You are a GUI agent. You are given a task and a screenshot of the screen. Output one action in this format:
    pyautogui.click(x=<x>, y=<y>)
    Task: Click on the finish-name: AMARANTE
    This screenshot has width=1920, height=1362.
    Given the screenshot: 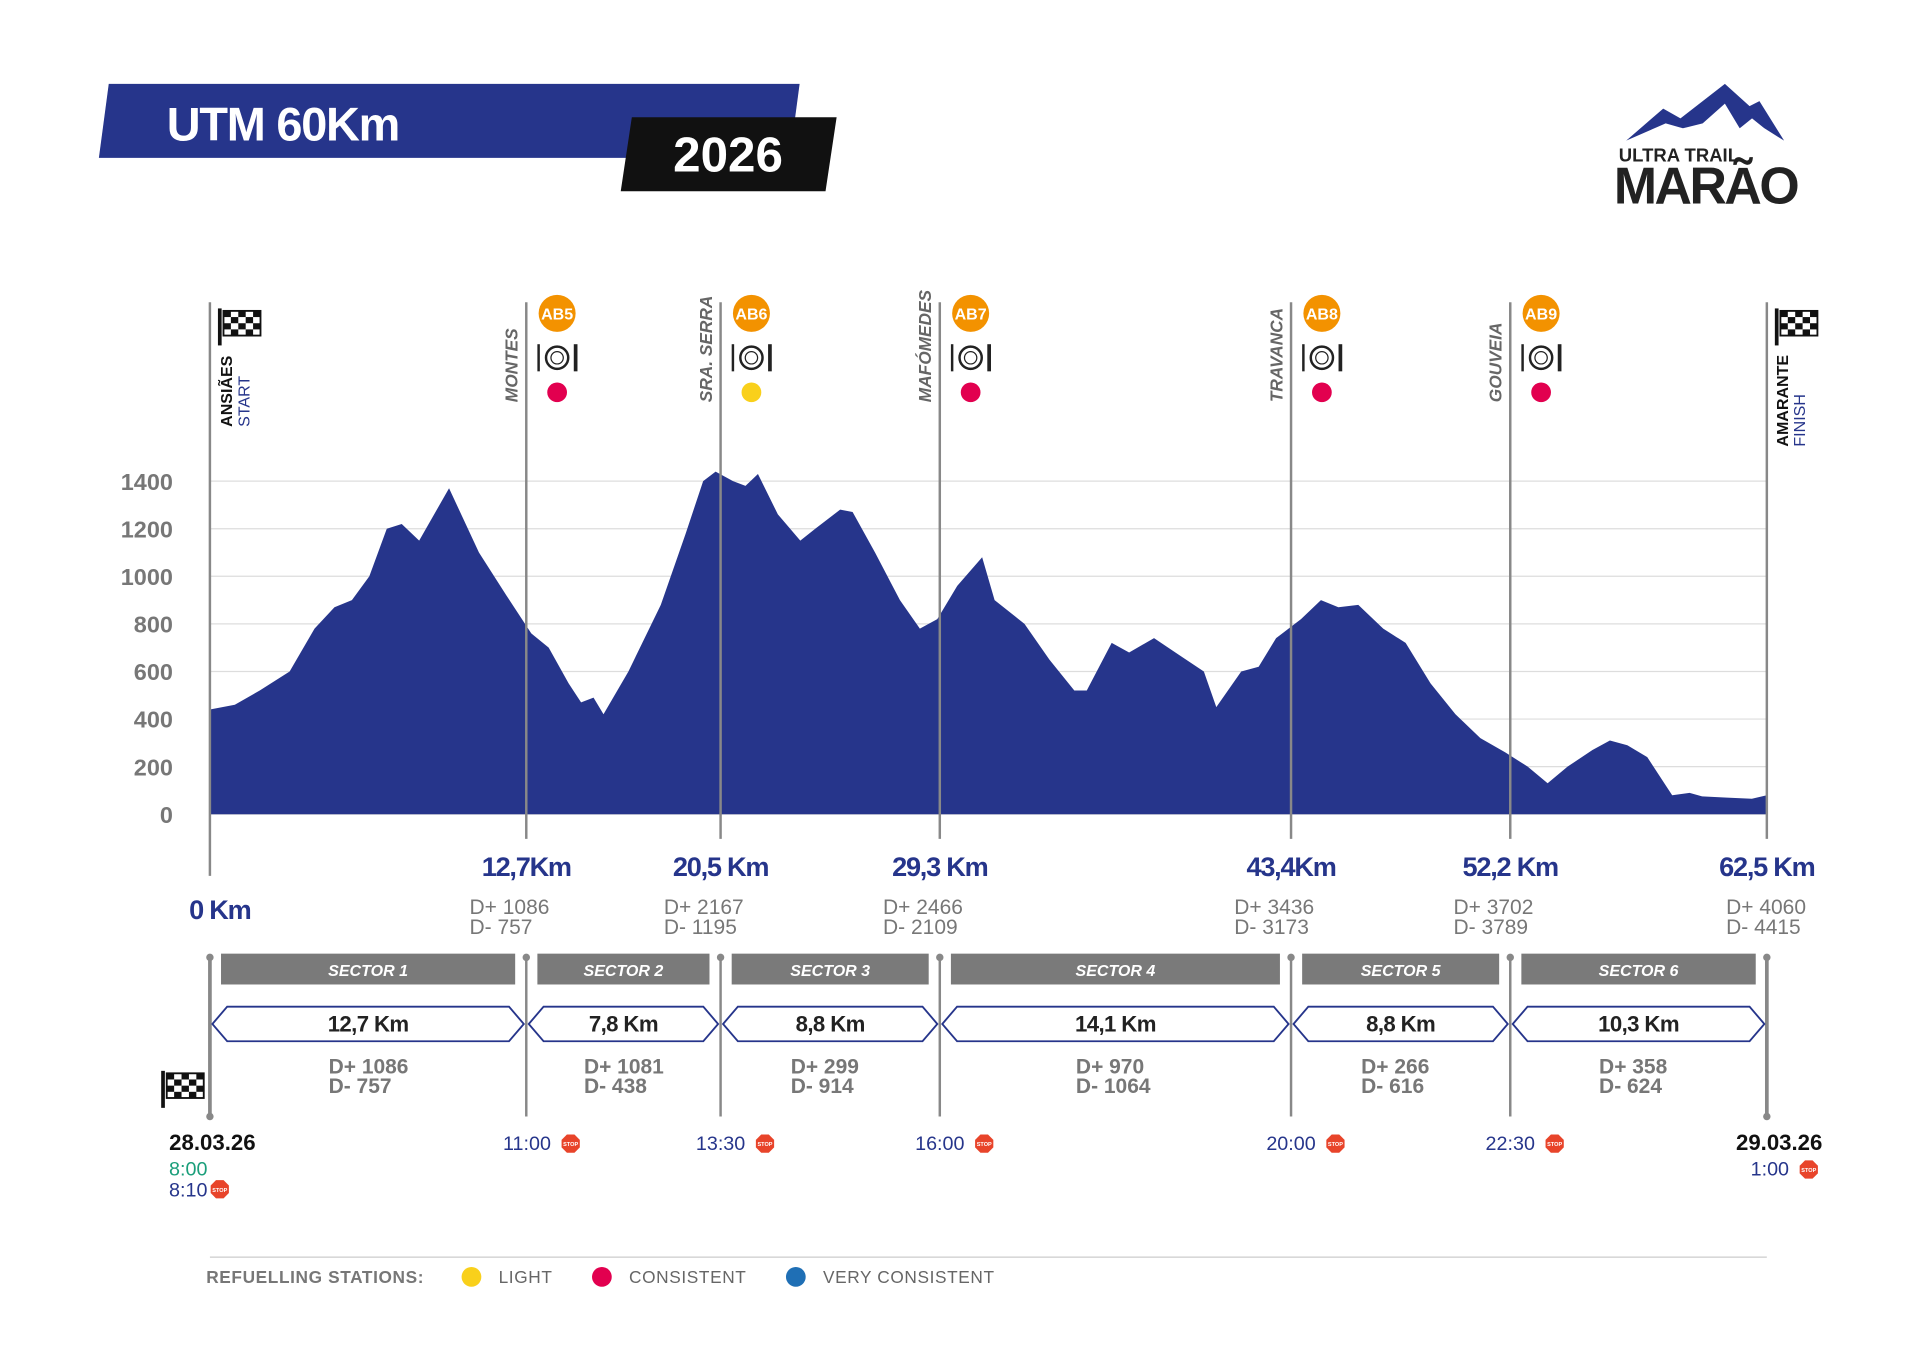 What is the action you would take?
    pyautogui.click(x=1783, y=401)
    